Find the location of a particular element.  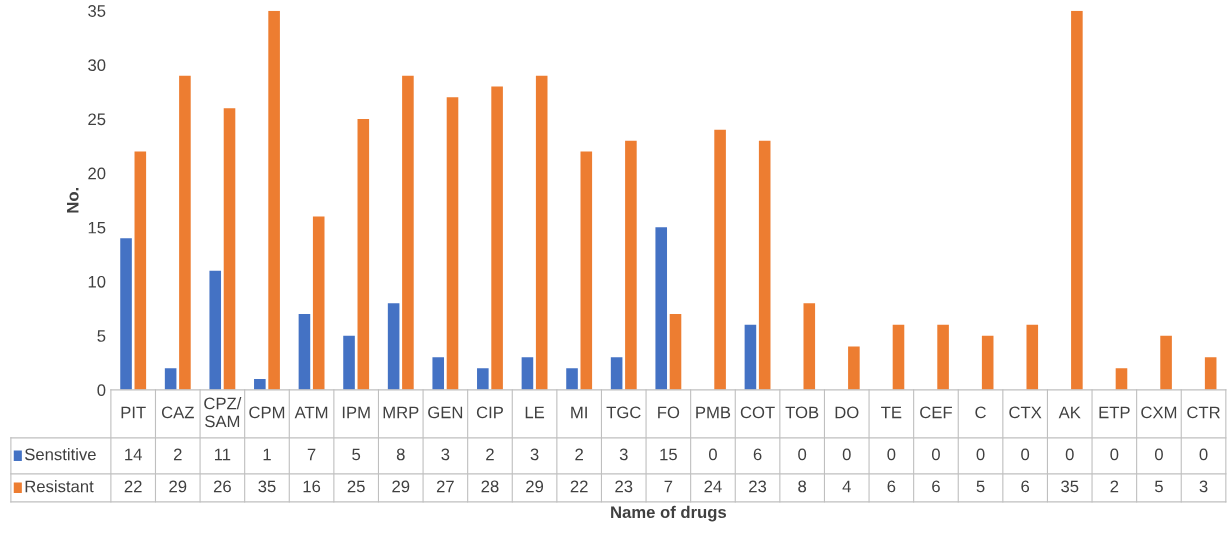

x-tick-label: TOB is located at coordinates (802, 412).